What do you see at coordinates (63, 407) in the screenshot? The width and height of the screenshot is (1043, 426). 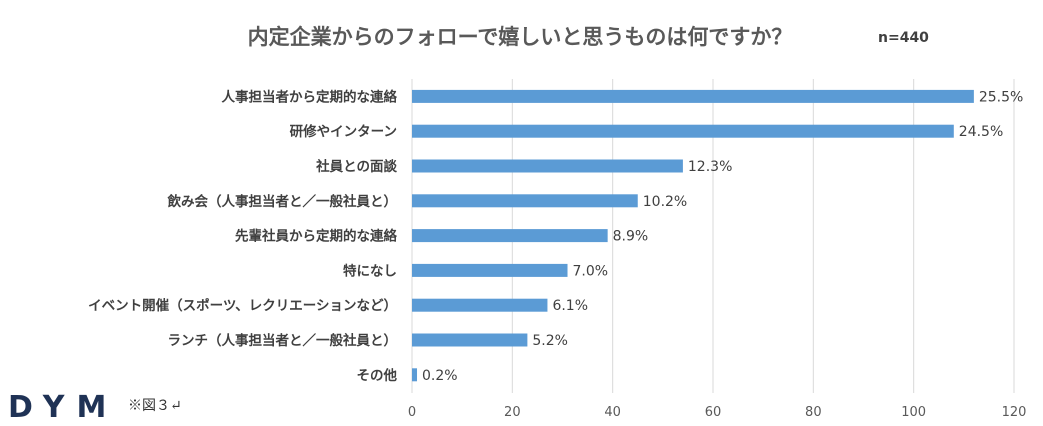 I see `dym-logo: DYM` at bounding box center [63, 407].